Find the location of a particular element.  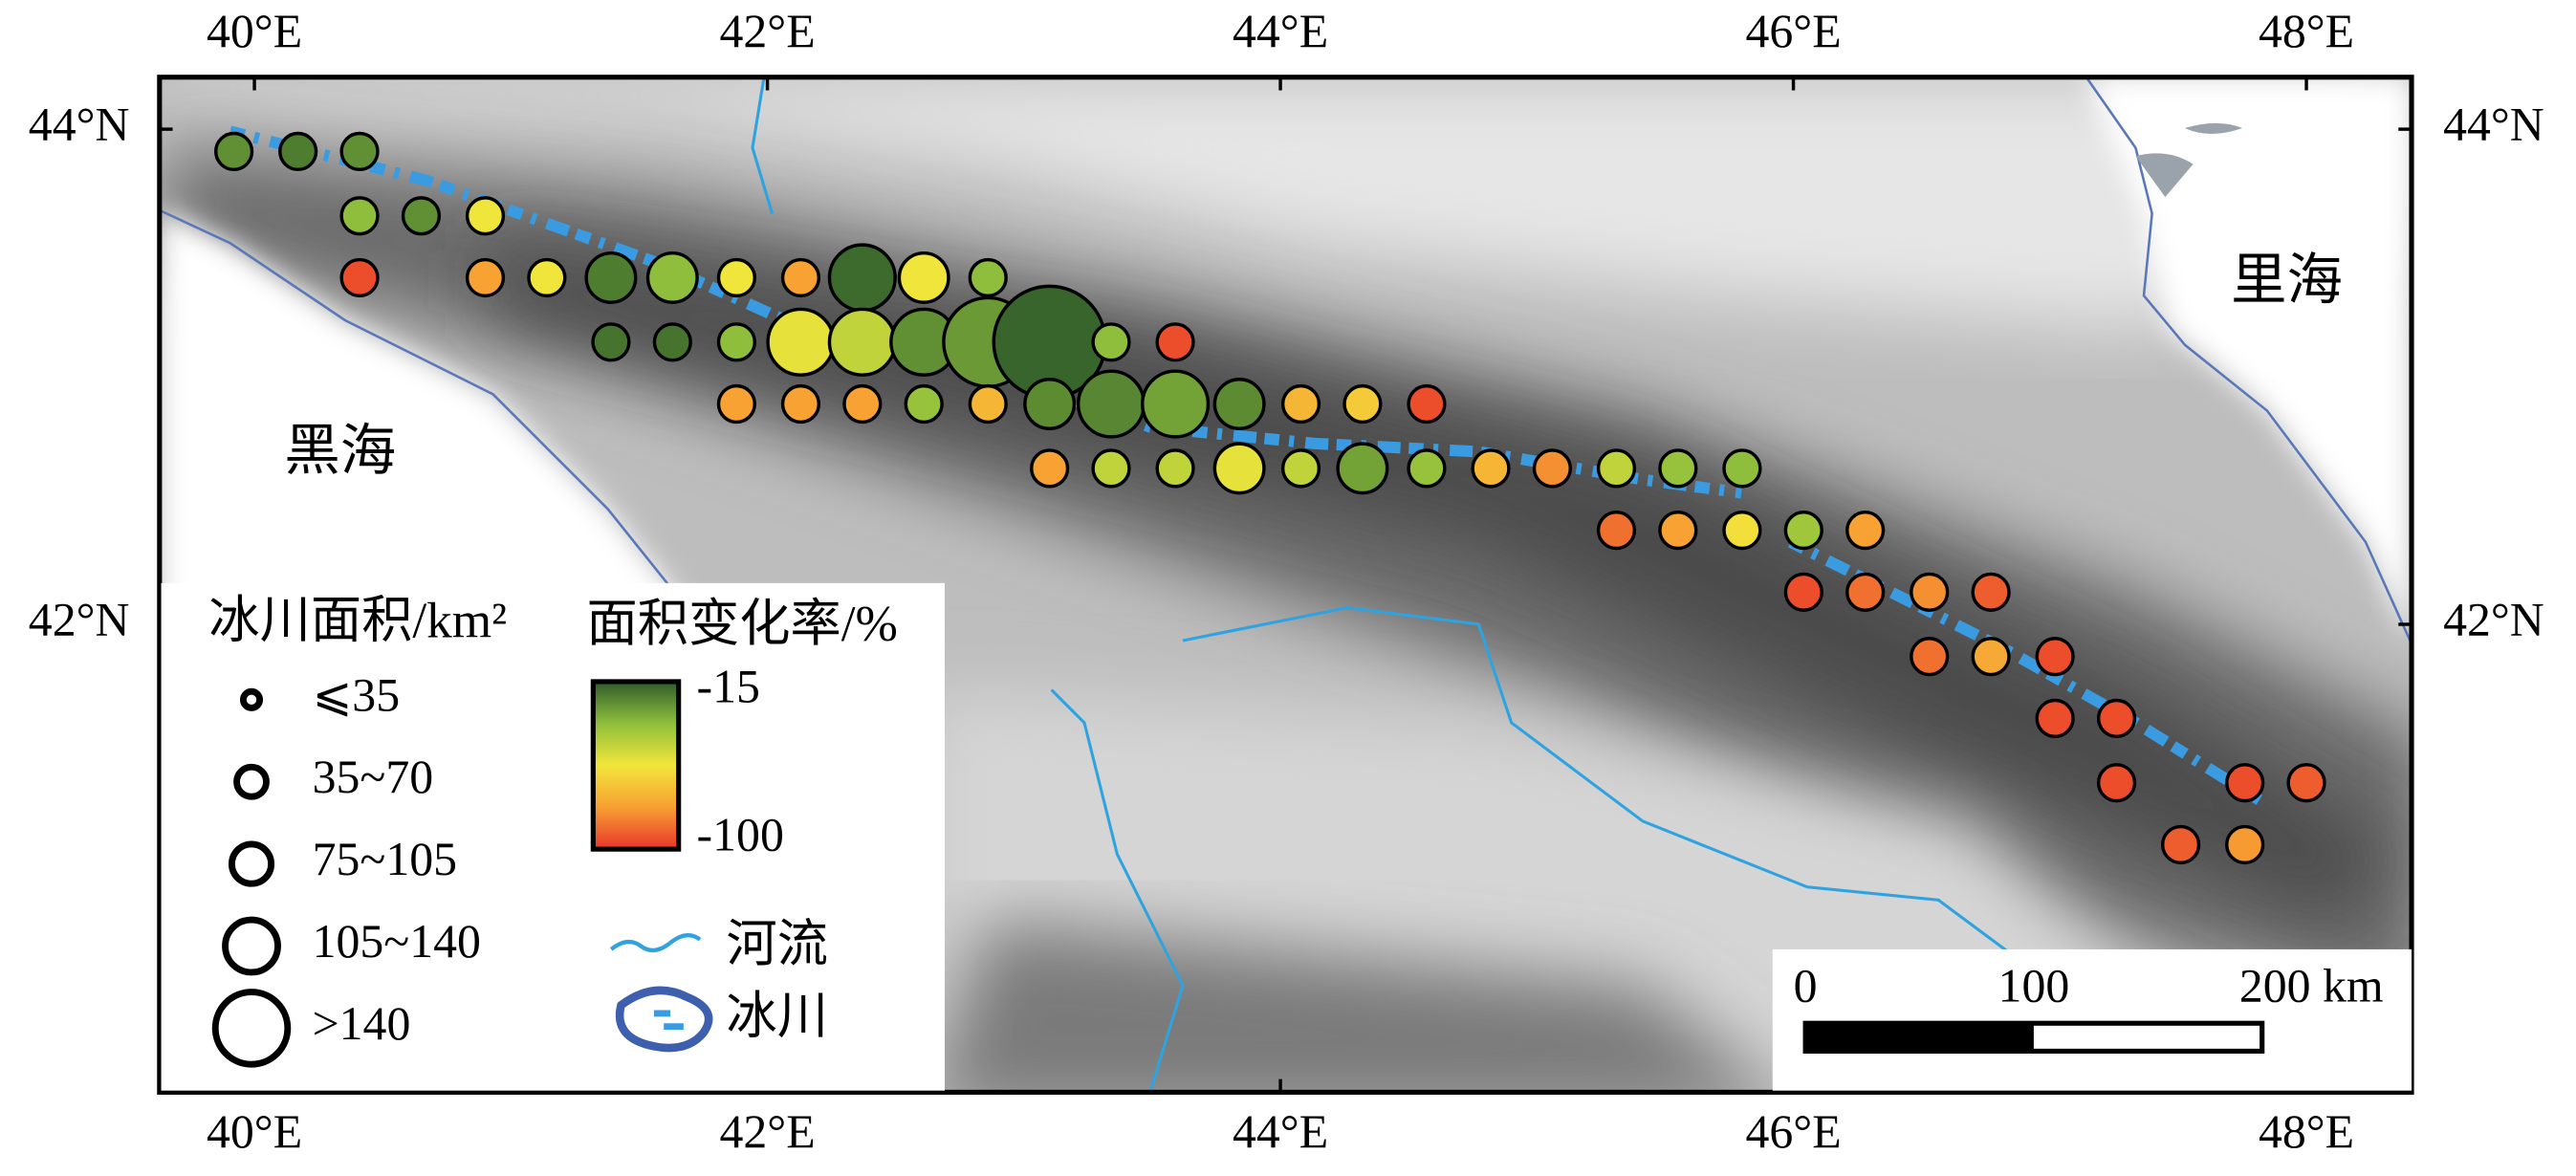

river-icon is located at coordinates (655, 942).